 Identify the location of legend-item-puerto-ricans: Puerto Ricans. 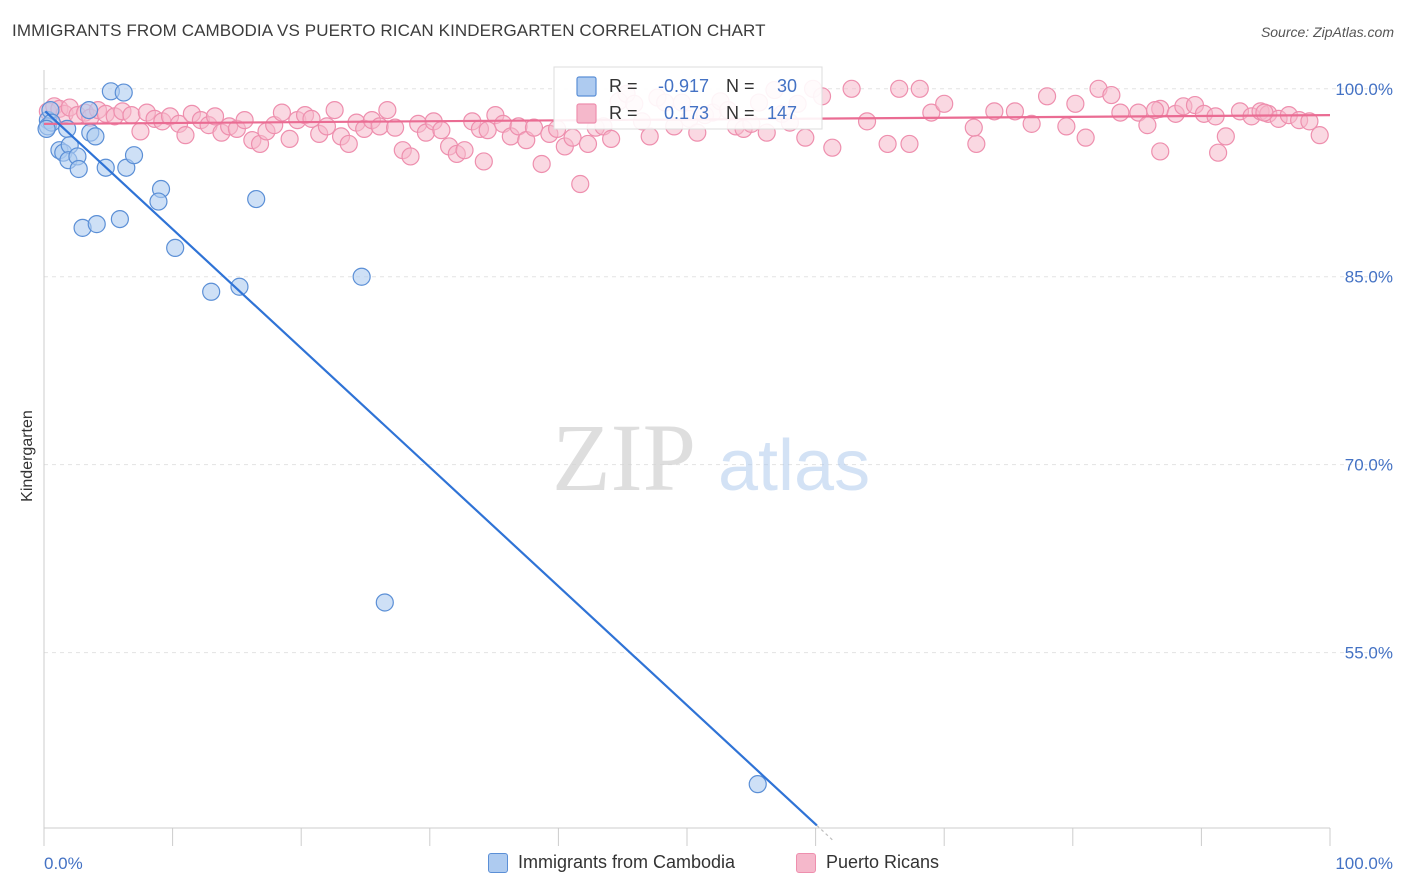
(867, 862).